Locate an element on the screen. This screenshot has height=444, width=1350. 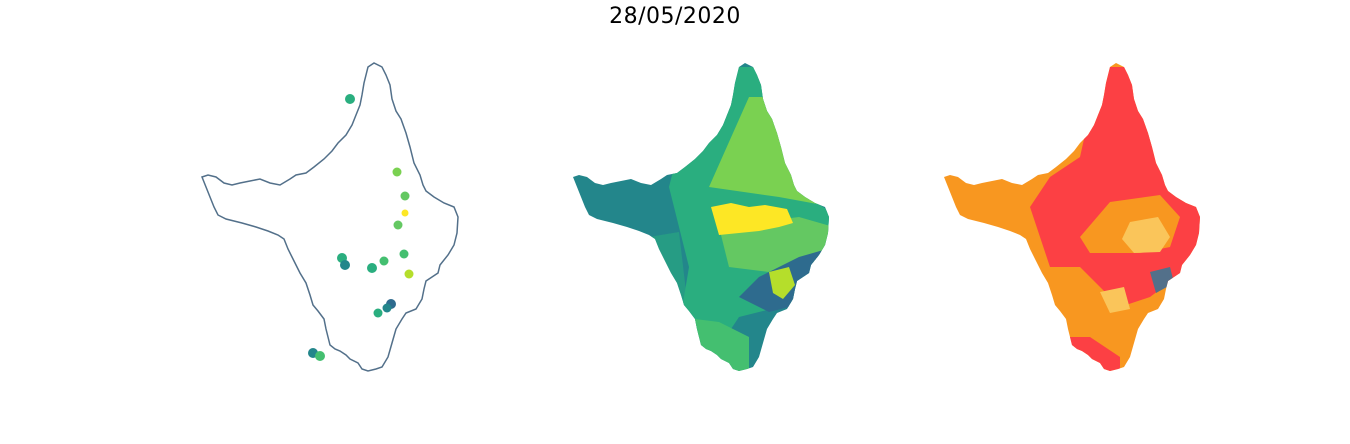
state-outline is located at coordinates (330, 217).